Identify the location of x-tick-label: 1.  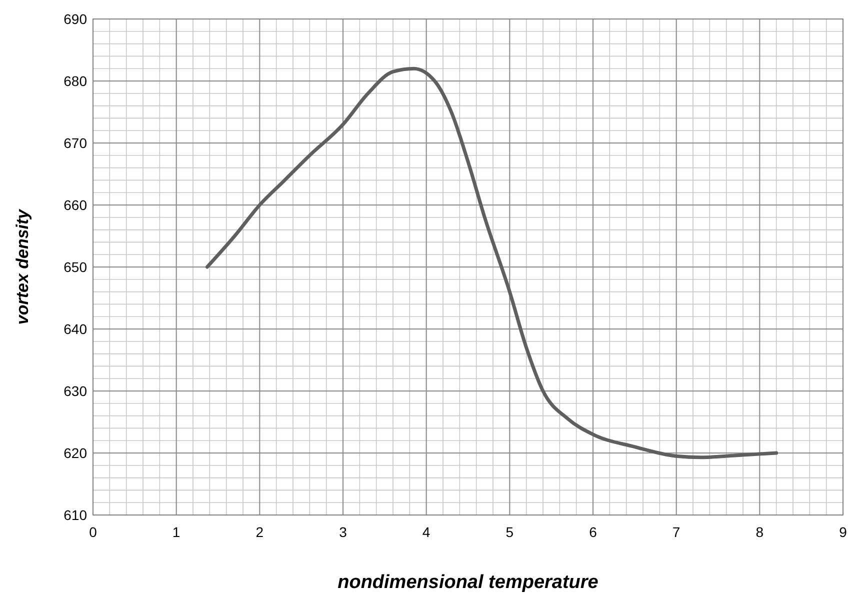
(176, 532).